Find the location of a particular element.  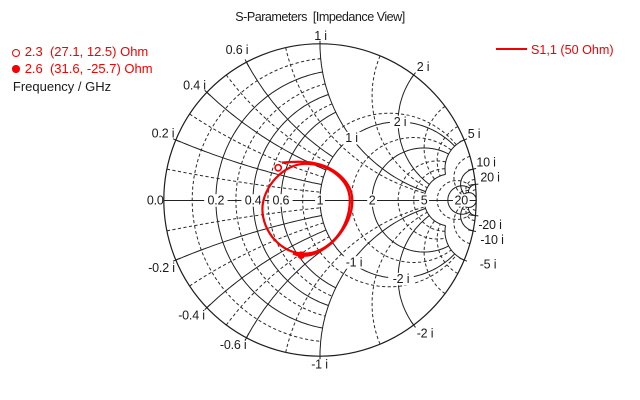

svg-text: 10 i is located at coordinates (485, 163).